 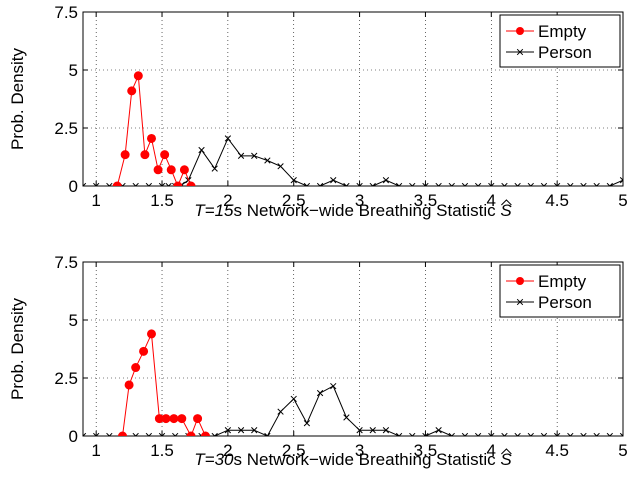 I want to click on legend-box, so click(x=560, y=41).